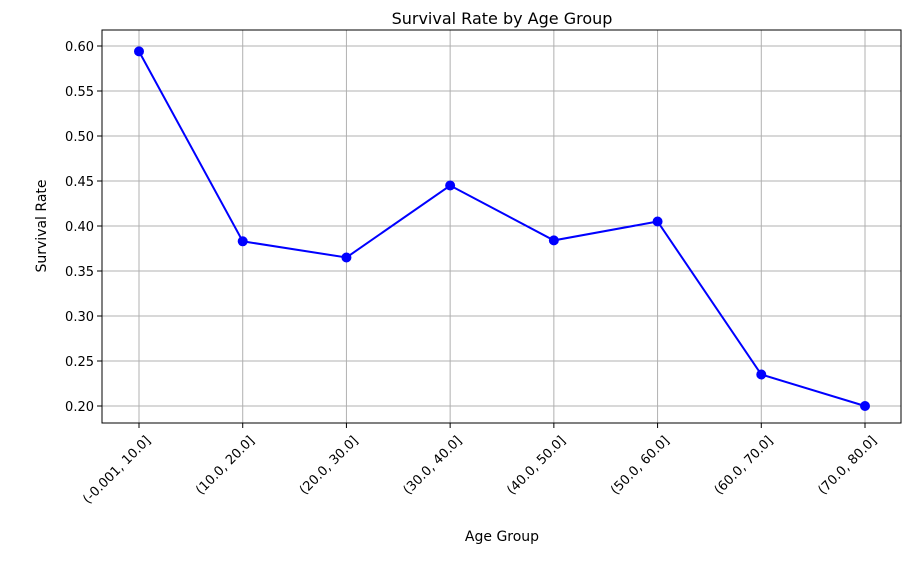 The height and width of the screenshot is (563, 917). What do you see at coordinates (79, 362) in the screenshot?
I see `y-tick-label: 0.25` at bounding box center [79, 362].